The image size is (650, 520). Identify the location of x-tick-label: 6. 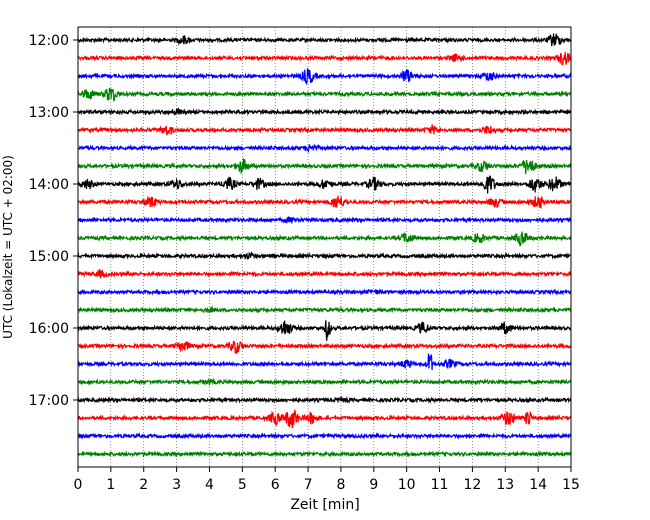
(275, 485).